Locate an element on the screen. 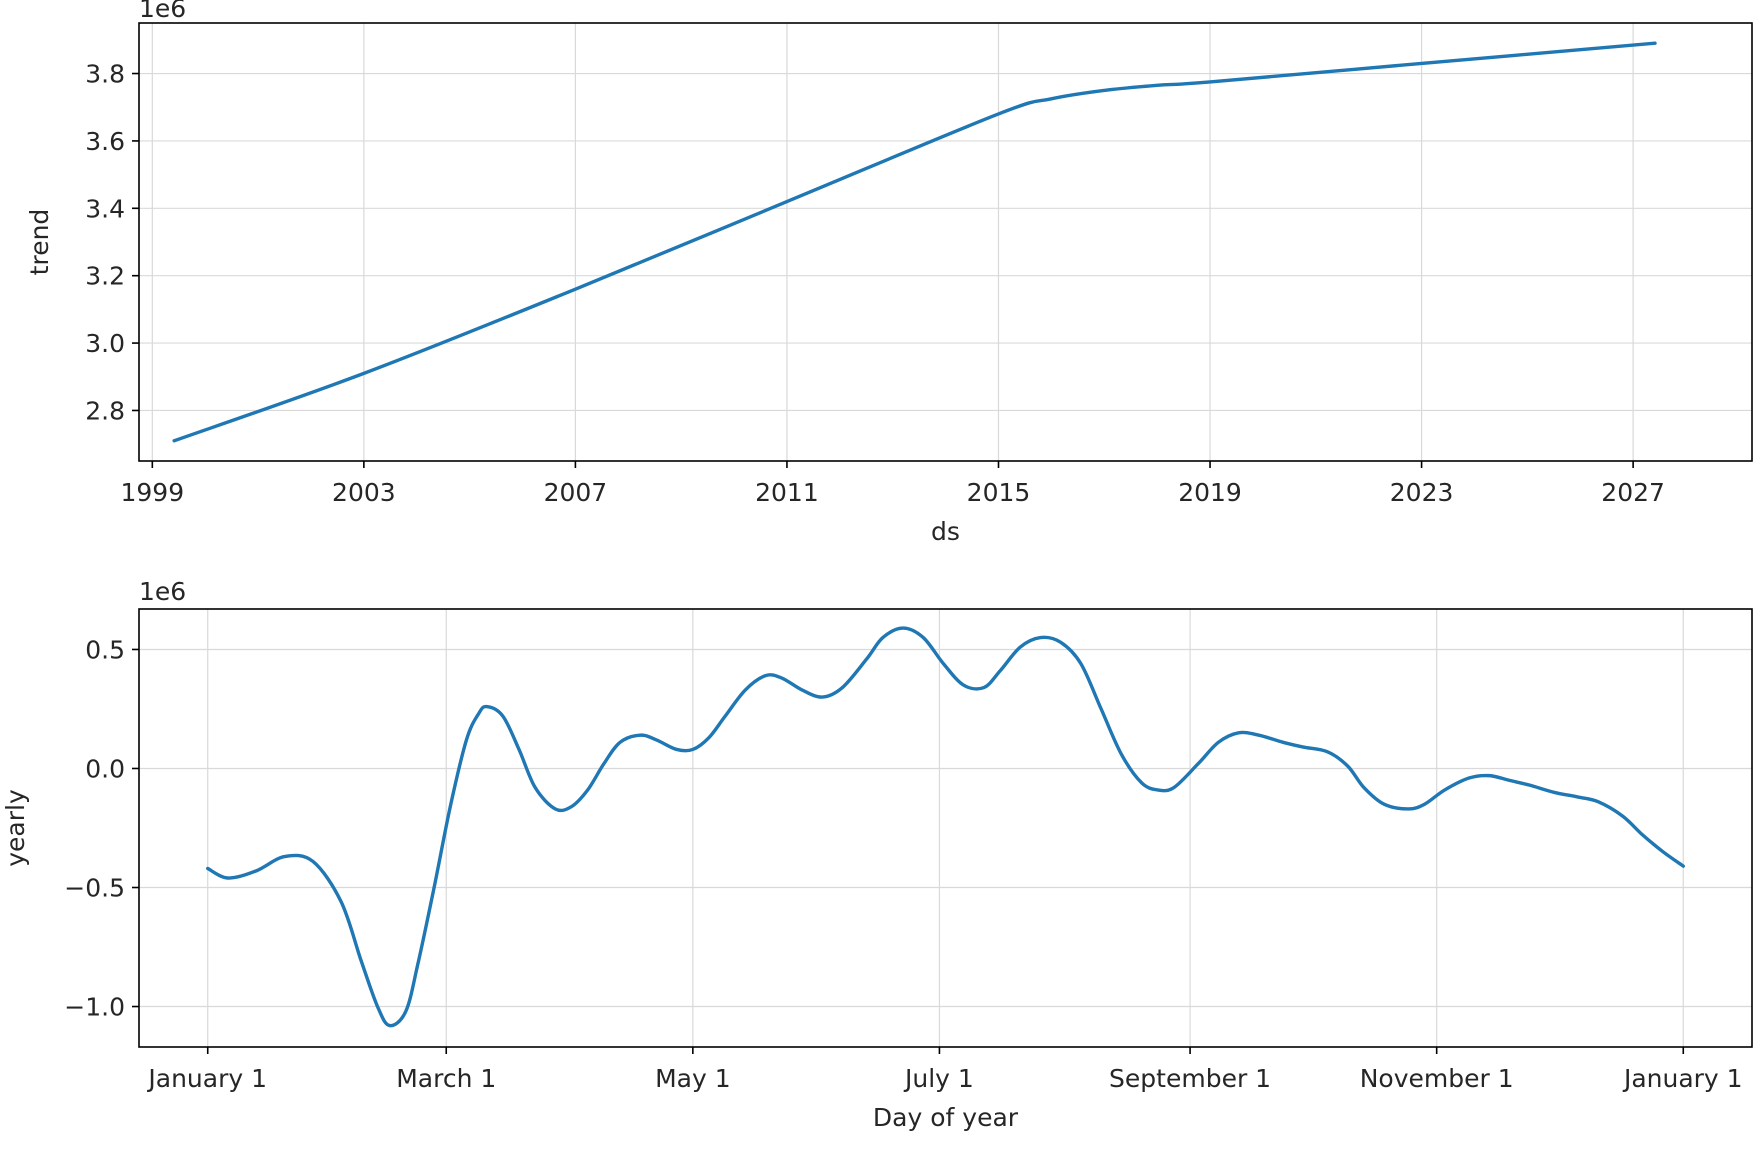 The image size is (1755, 1153). yearly-x-tick-label: May 1 is located at coordinates (693, 1078).